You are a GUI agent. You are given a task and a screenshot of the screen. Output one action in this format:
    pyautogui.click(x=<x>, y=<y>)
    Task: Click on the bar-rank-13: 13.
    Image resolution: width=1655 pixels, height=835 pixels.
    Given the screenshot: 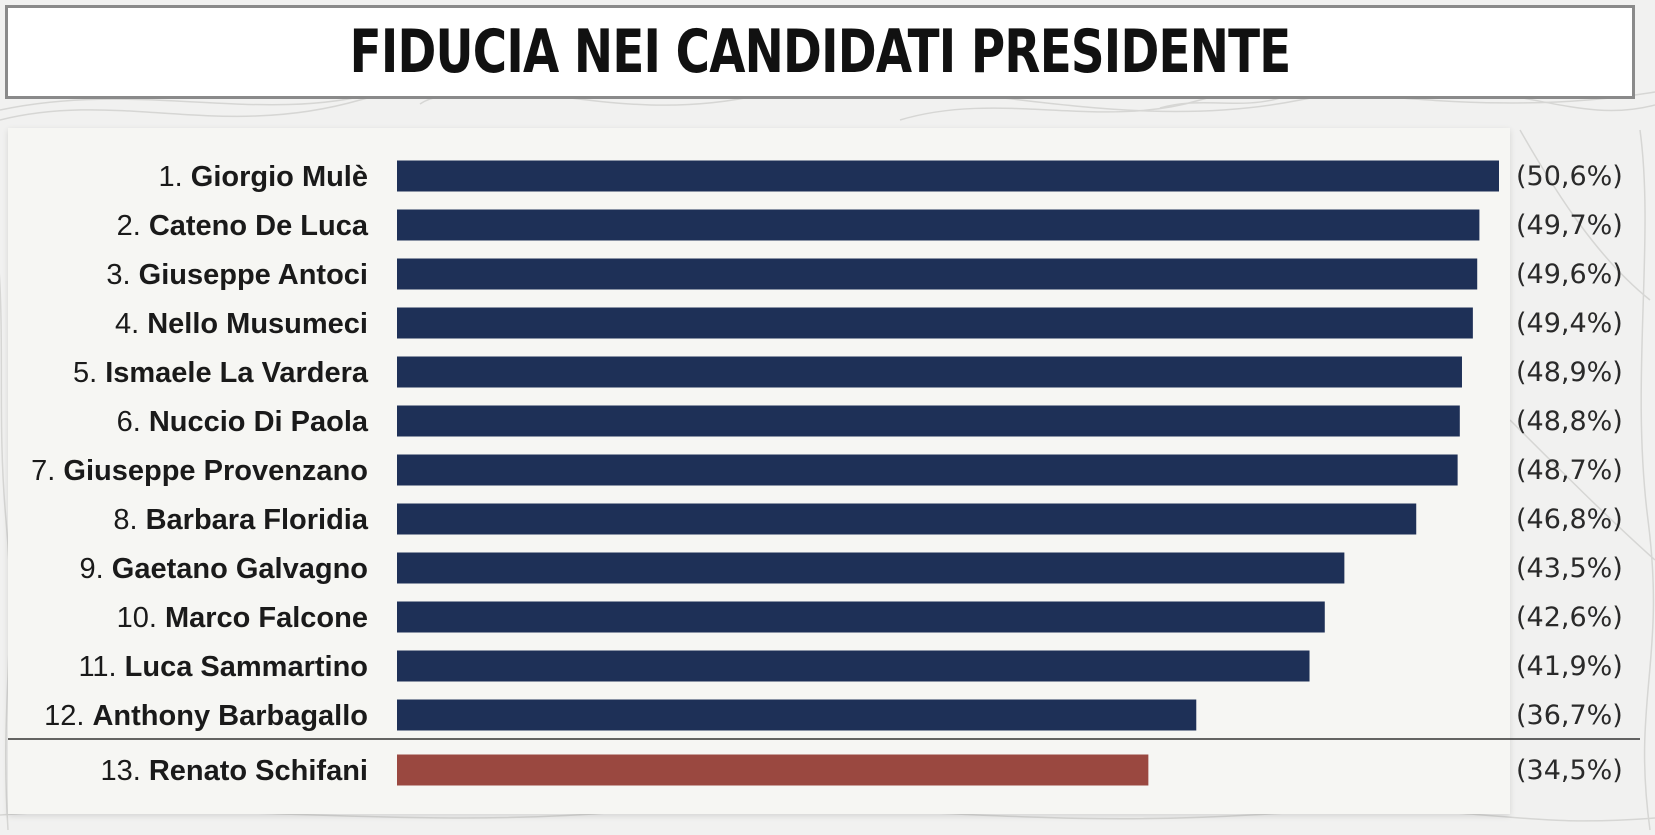 What is the action you would take?
    pyautogui.click(x=124, y=771)
    